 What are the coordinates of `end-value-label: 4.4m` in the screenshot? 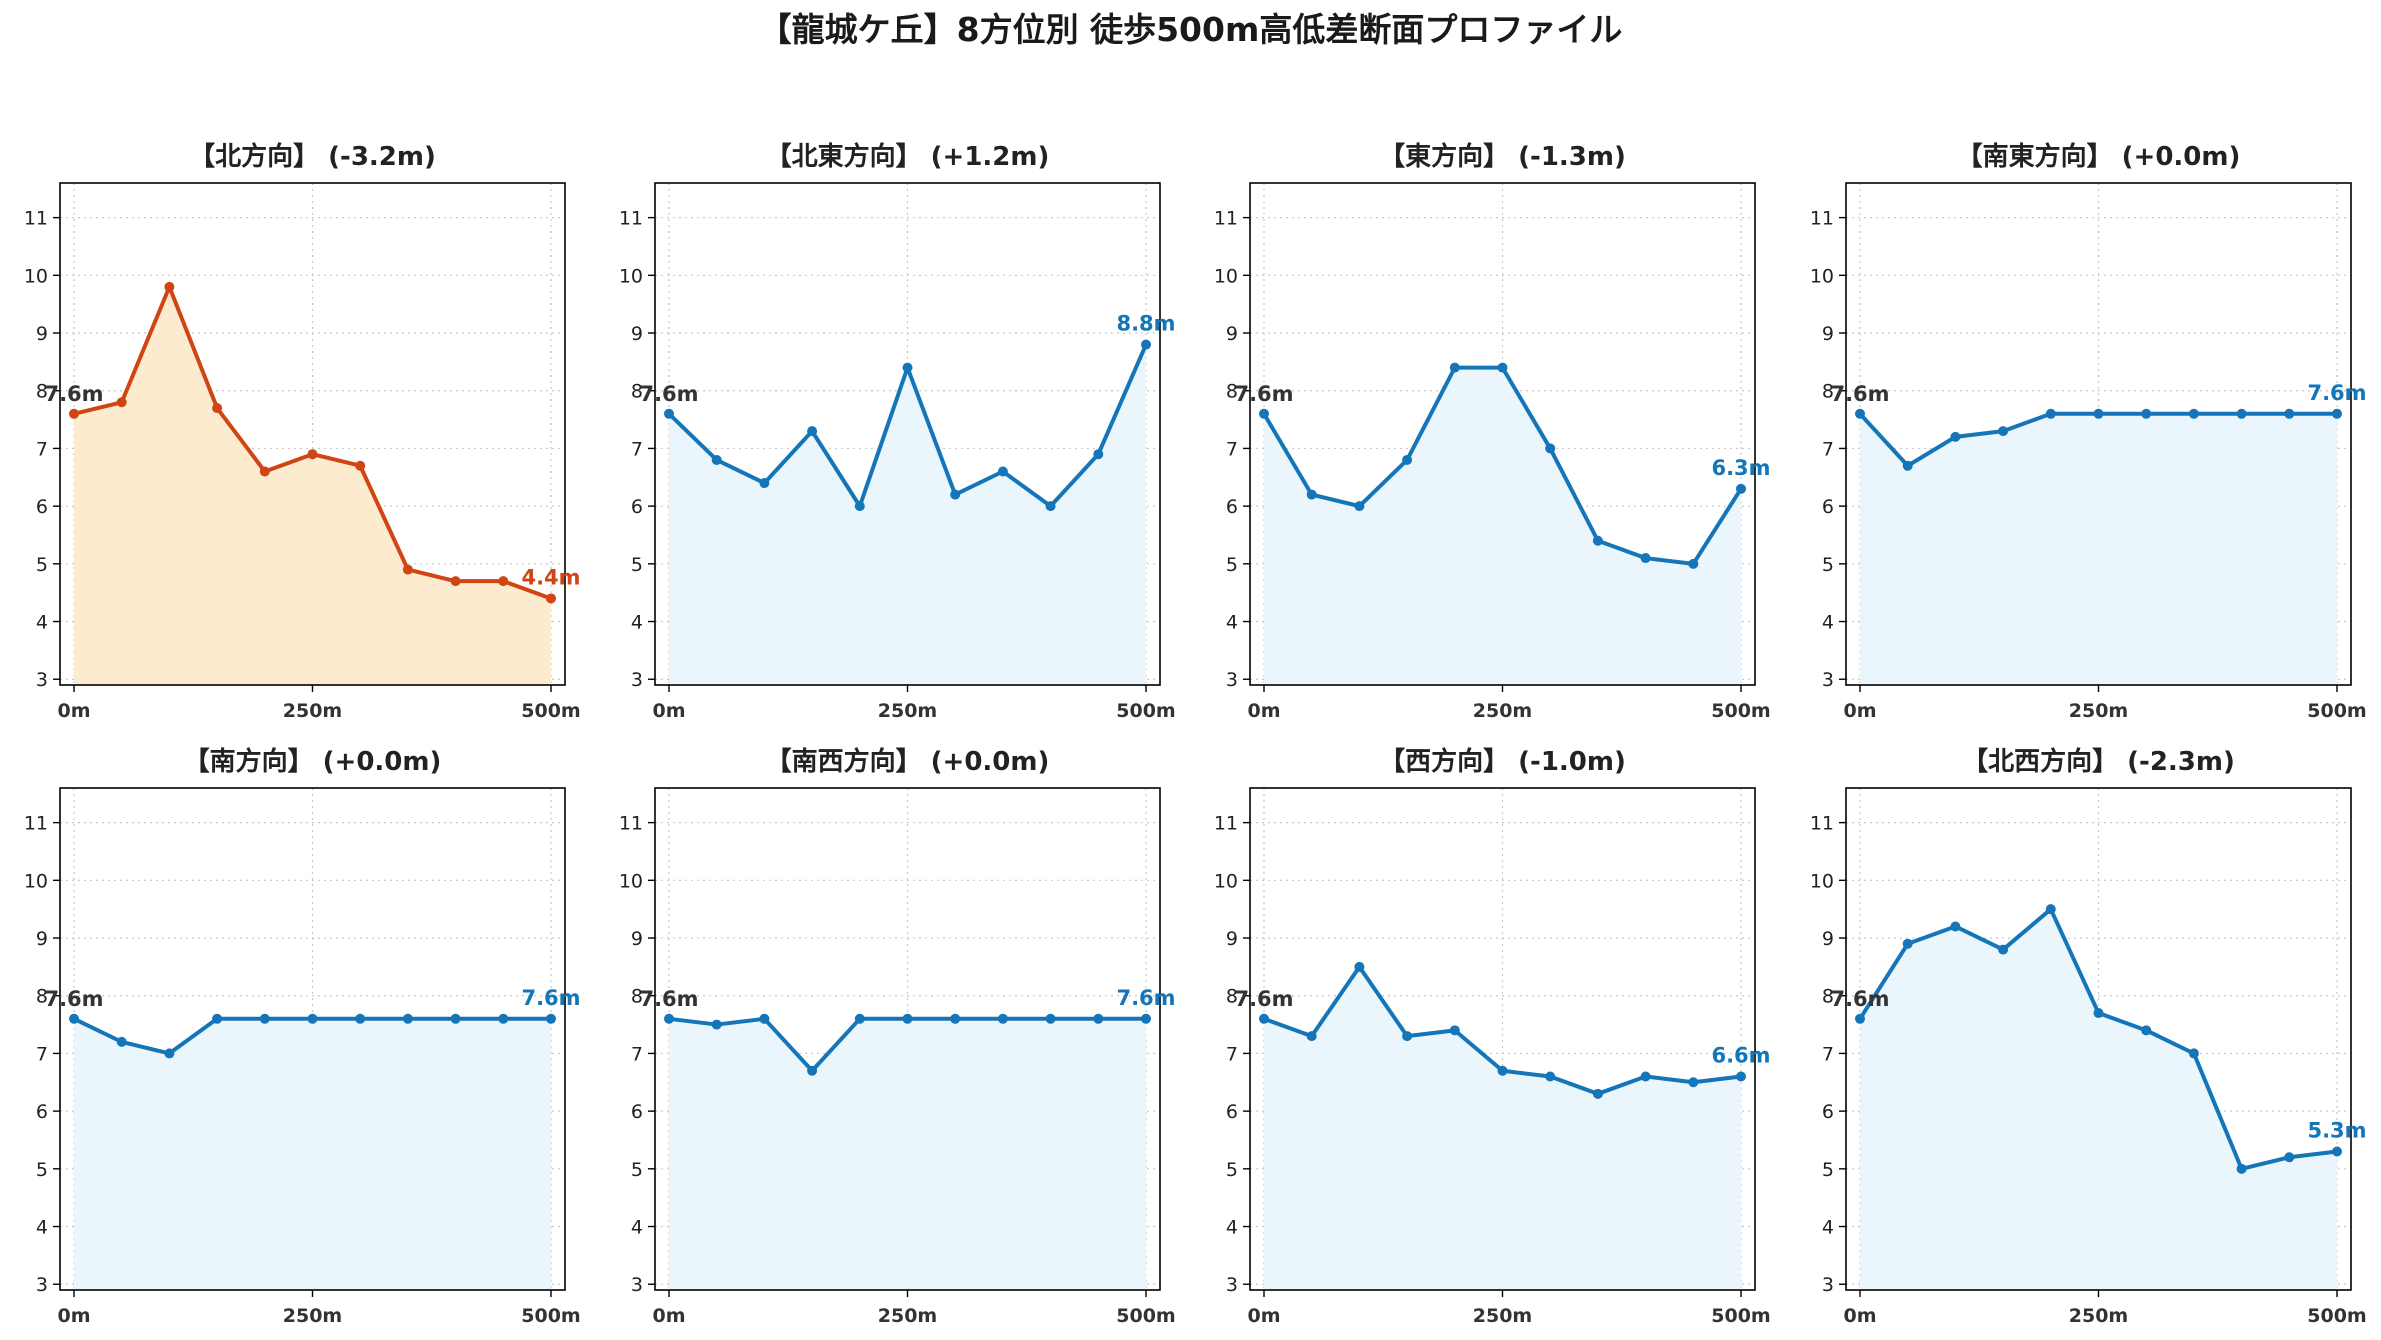 It's located at (550, 577).